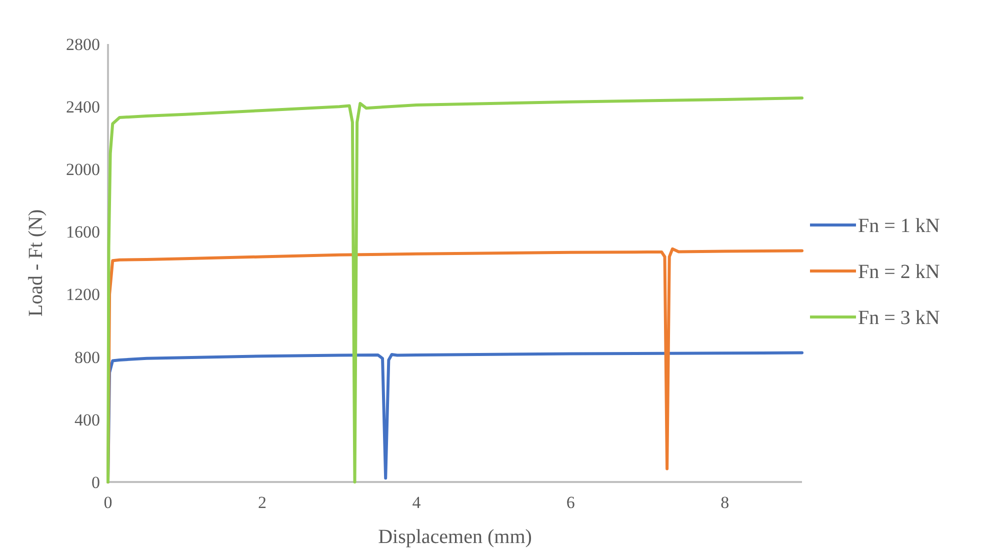 This screenshot has width=992, height=559. What do you see at coordinates (83, 107) in the screenshot?
I see `y-tick-label: 2400` at bounding box center [83, 107].